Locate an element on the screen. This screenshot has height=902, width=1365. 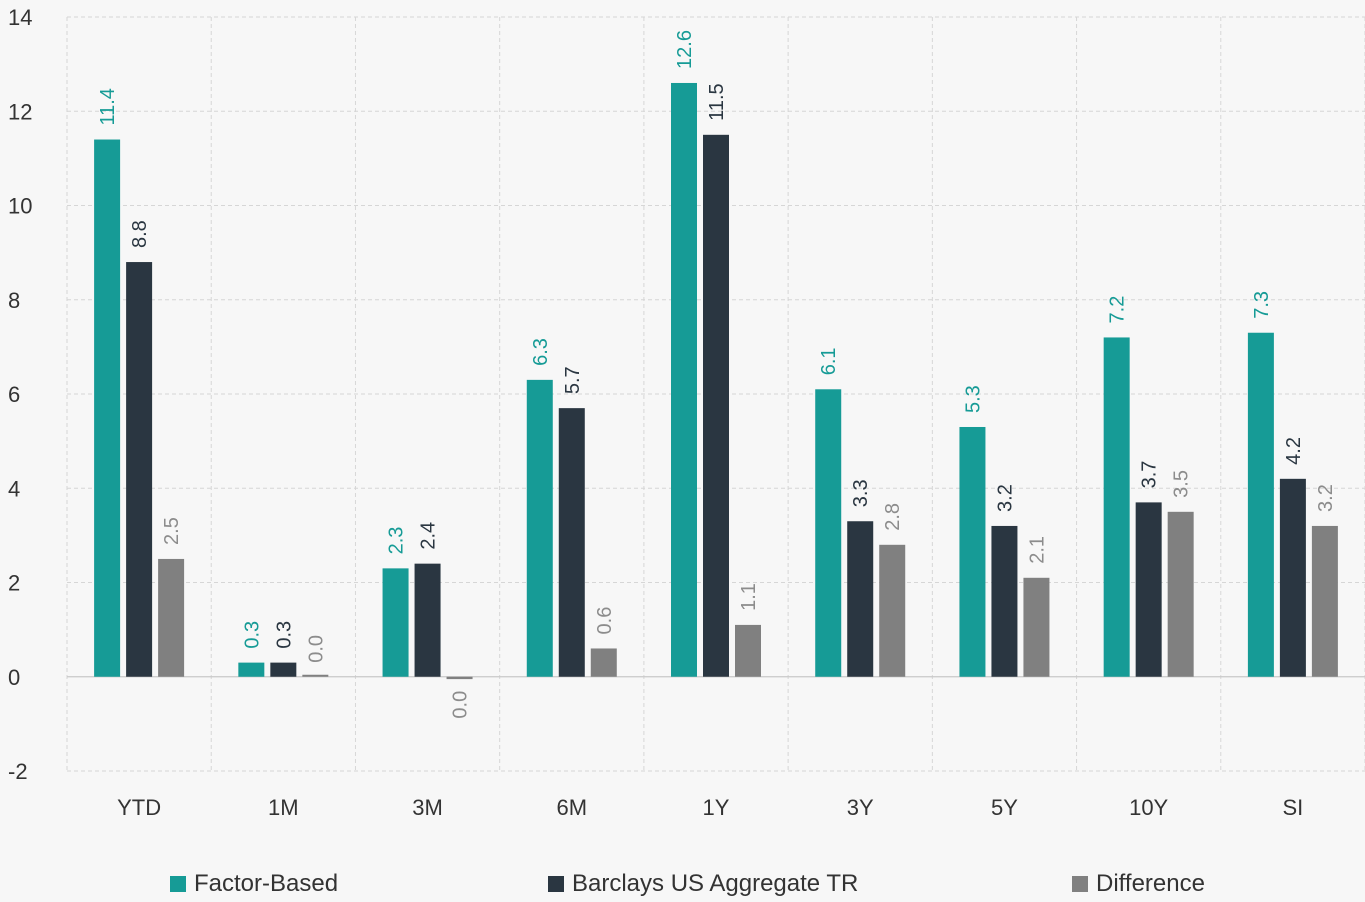
y-tick-label: 4 is located at coordinates (14, 488).